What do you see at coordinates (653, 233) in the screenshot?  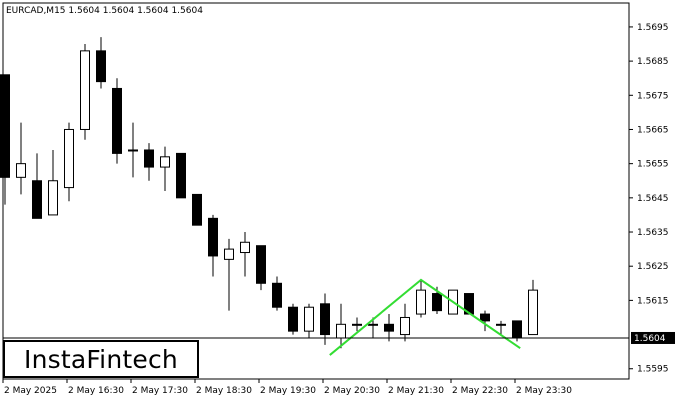 I see `y-tick-label: 1.5635` at bounding box center [653, 233].